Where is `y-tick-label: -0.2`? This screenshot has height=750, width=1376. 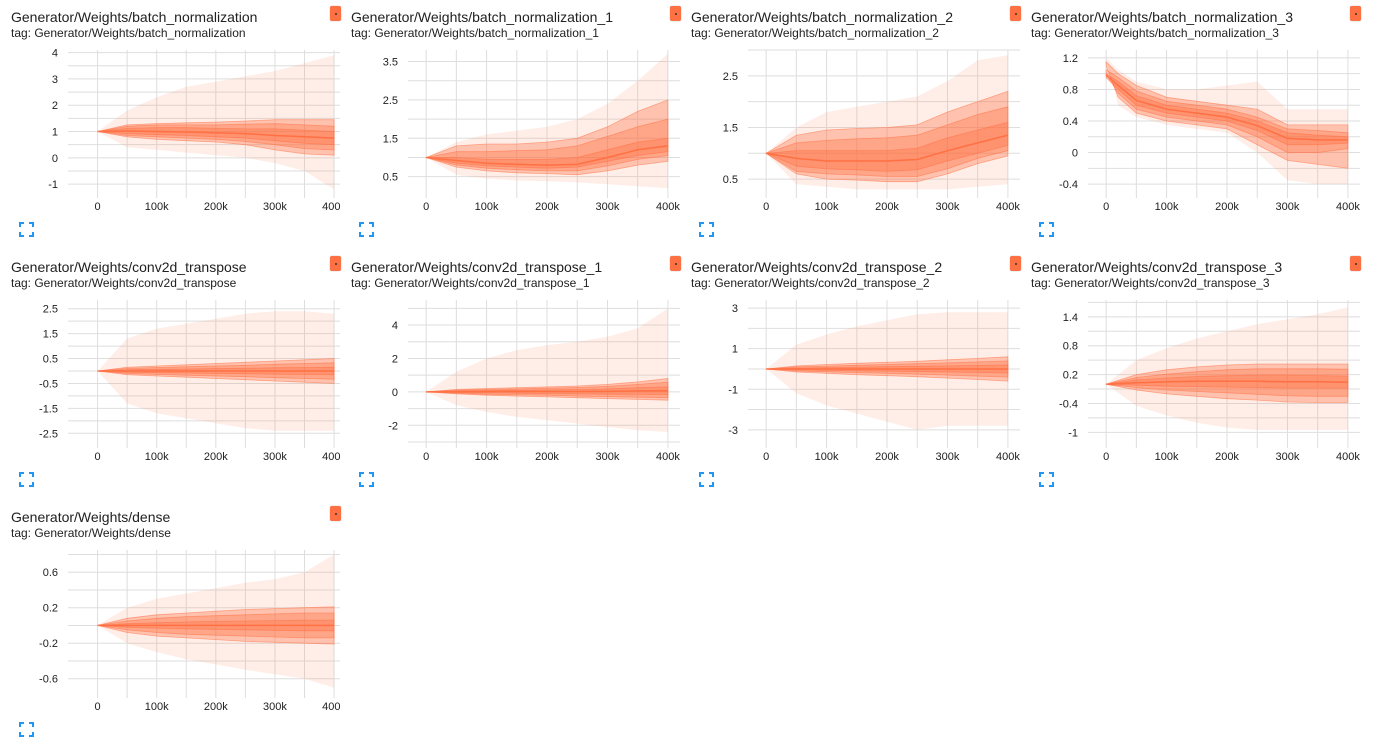 y-tick-label: -0.2 is located at coordinates (48, 644).